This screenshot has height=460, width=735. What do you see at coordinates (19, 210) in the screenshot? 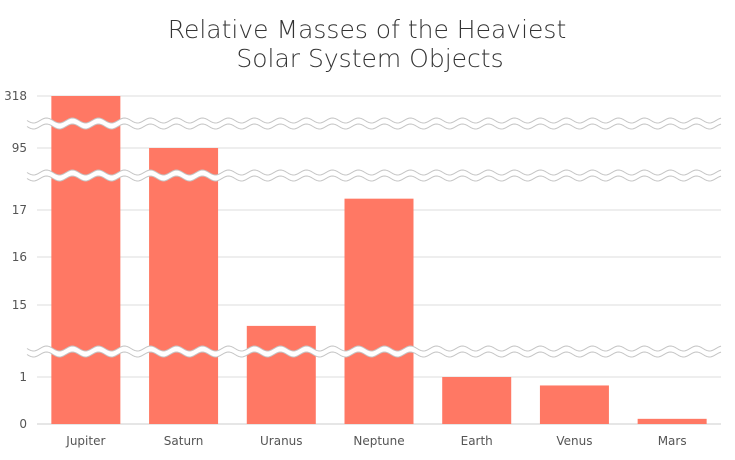
I see `y-tick-label: 17` at bounding box center [19, 210].